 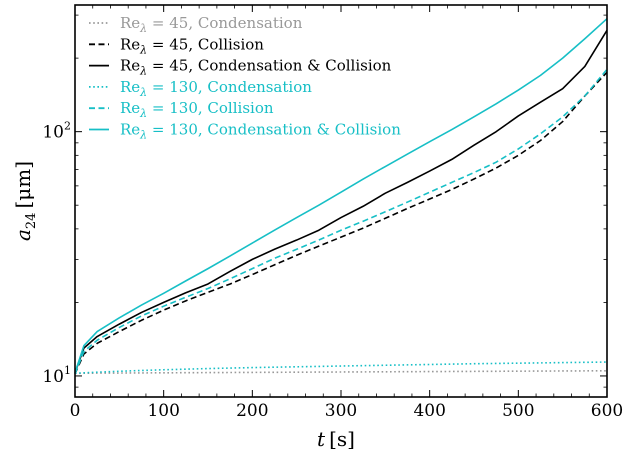 I want to click on y-tick-label: 10¹, so click(x=56, y=375).